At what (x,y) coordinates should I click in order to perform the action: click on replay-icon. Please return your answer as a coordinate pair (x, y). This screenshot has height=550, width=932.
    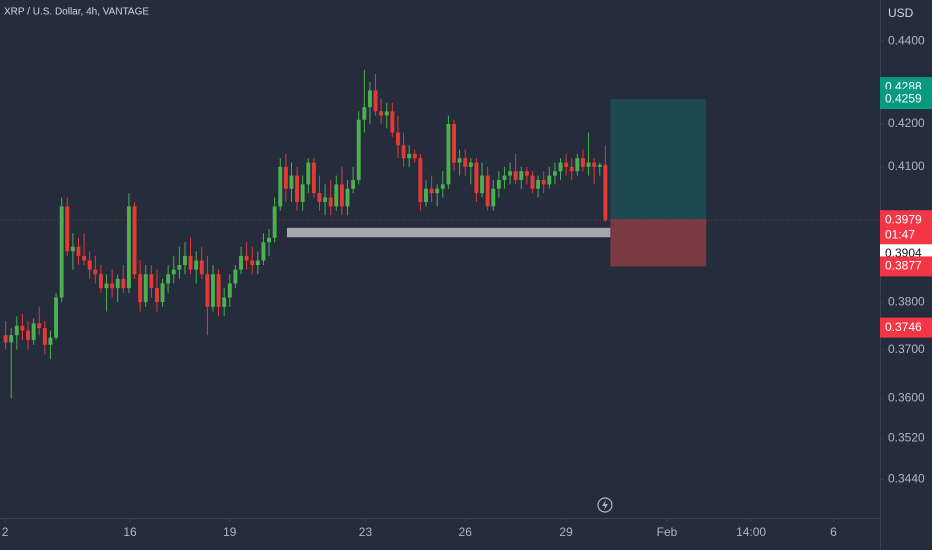
    Looking at the image, I should click on (605, 505).